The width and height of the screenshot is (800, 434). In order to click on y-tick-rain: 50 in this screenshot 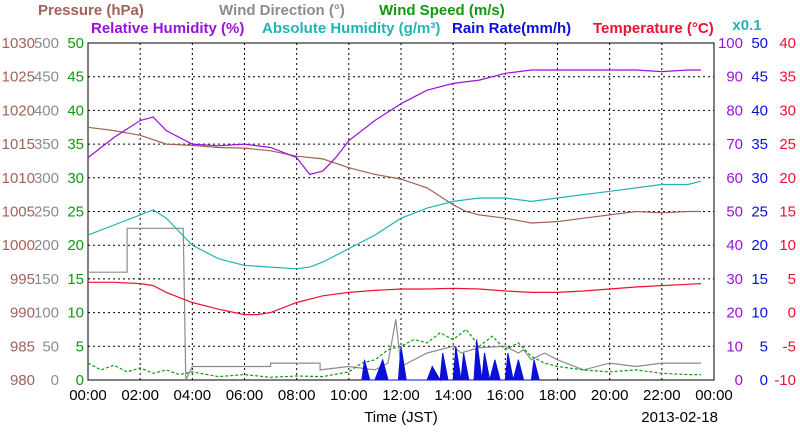, I will do `click(759, 43)`.